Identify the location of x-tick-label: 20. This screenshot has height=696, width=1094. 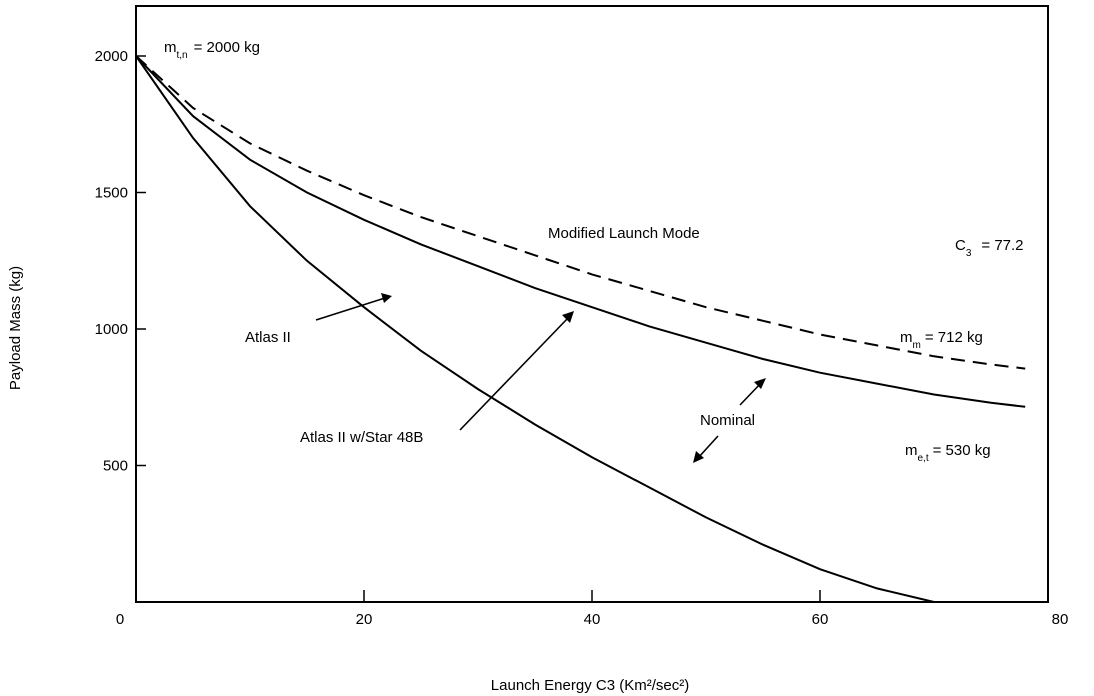
(364, 619).